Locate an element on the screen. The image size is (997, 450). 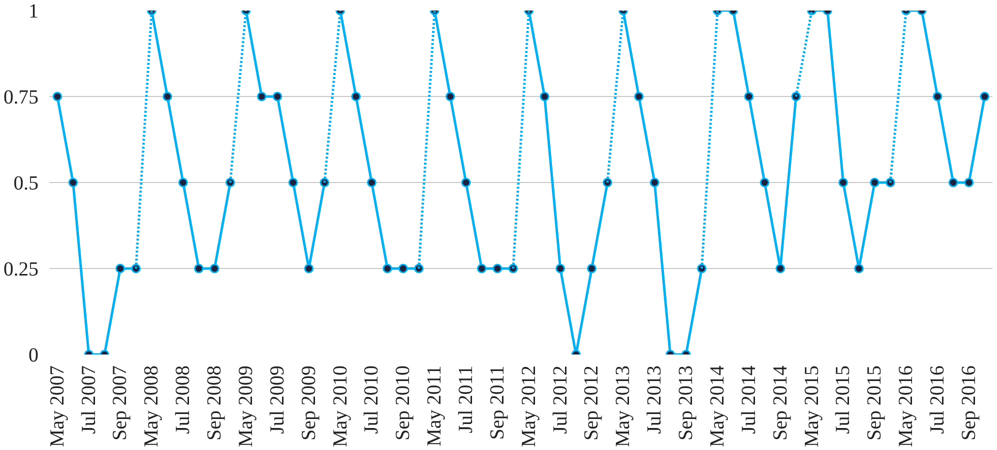
x-tick-label: May 2013 is located at coordinates (623, 406).